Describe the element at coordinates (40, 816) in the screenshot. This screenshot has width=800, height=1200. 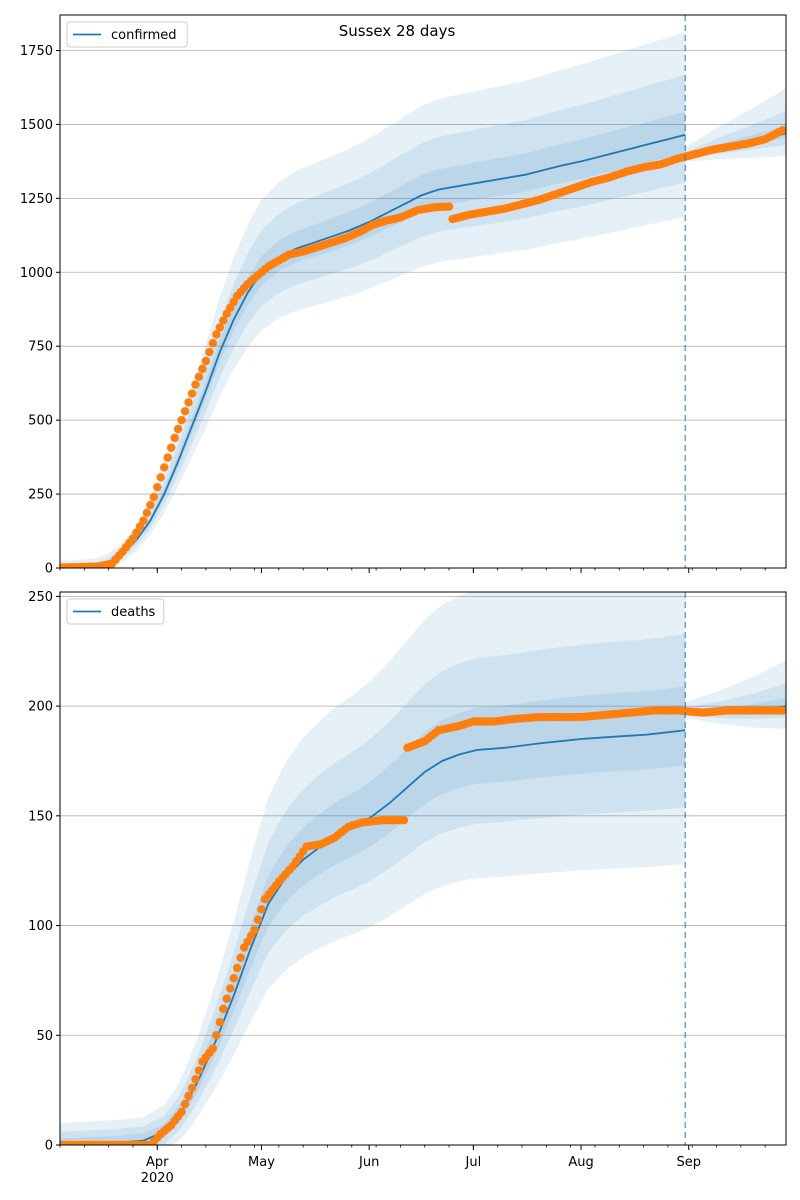
I see `y-tick-label: 150` at that location.